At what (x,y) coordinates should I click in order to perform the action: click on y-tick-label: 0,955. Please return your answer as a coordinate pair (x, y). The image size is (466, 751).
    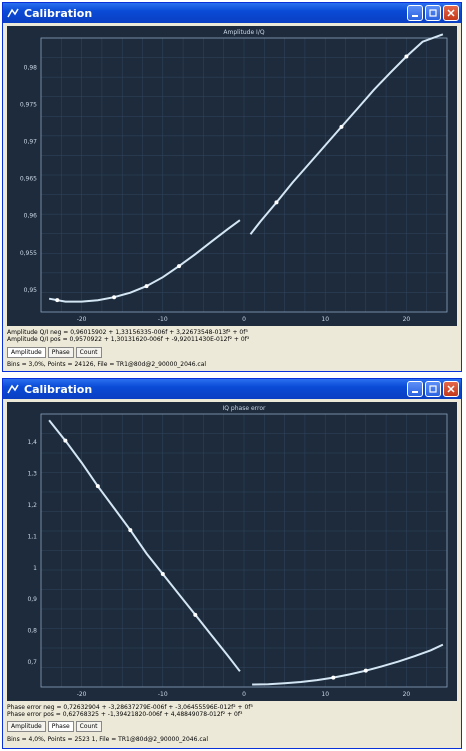
    Looking at the image, I should click on (28, 253).